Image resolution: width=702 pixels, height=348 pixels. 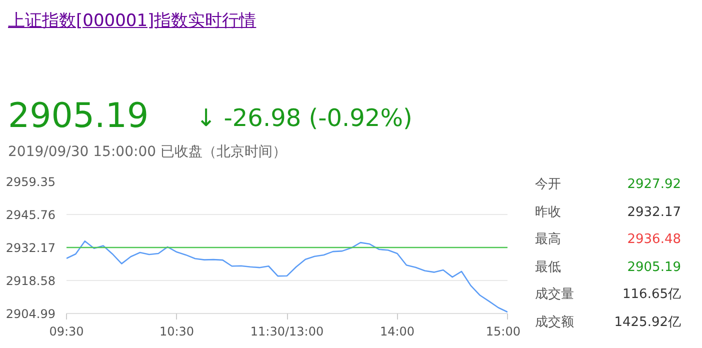 What do you see at coordinates (147, 152) in the screenshot?
I see `text: 2019/09/30 15:00:00 已收盘（北京时间）` at bounding box center [147, 152].